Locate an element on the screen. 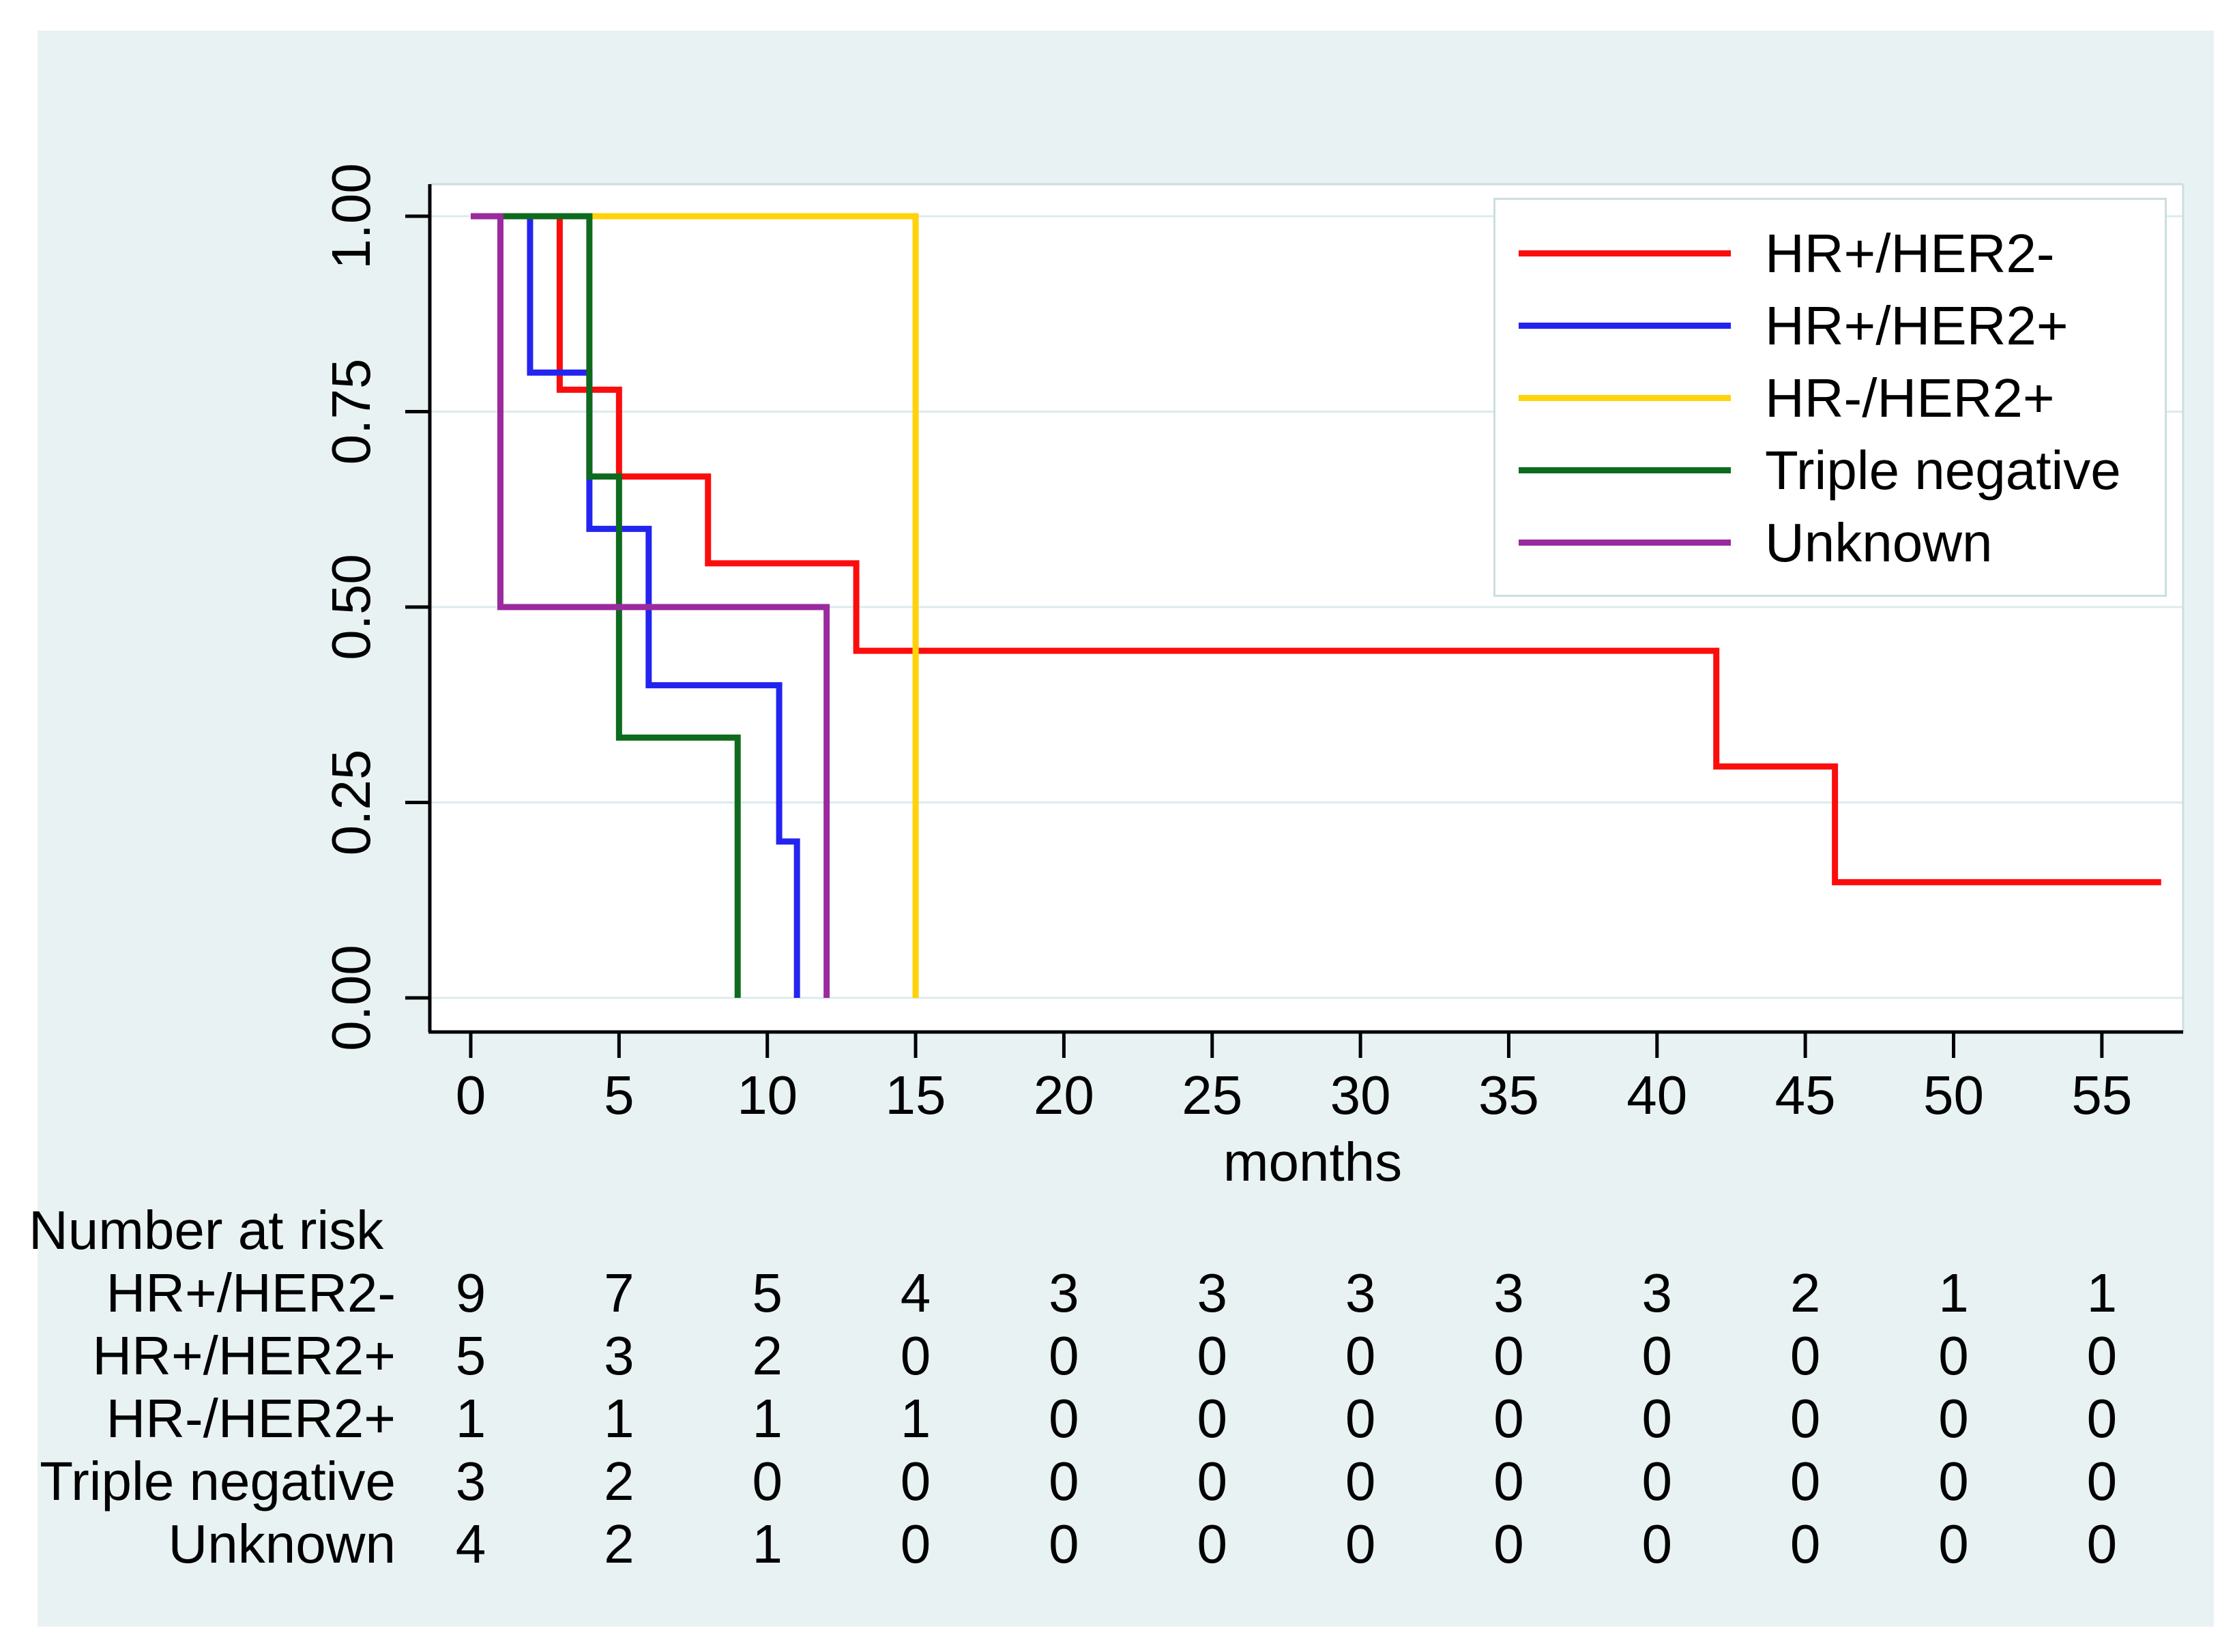 Image resolution: width=2235 pixels, height=1652 pixels. y-axis-tick-label: 1.00 is located at coordinates (351, 216).